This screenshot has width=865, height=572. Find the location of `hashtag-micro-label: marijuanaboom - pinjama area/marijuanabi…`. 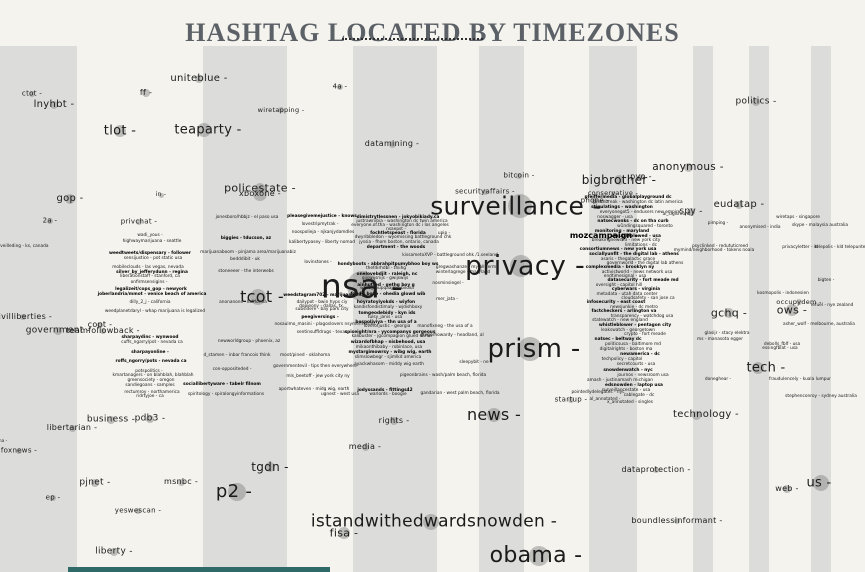

hashtag-micro-label: marijuanaboom - pinjama area/marijuanabi… is located at coordinates (248, 252).